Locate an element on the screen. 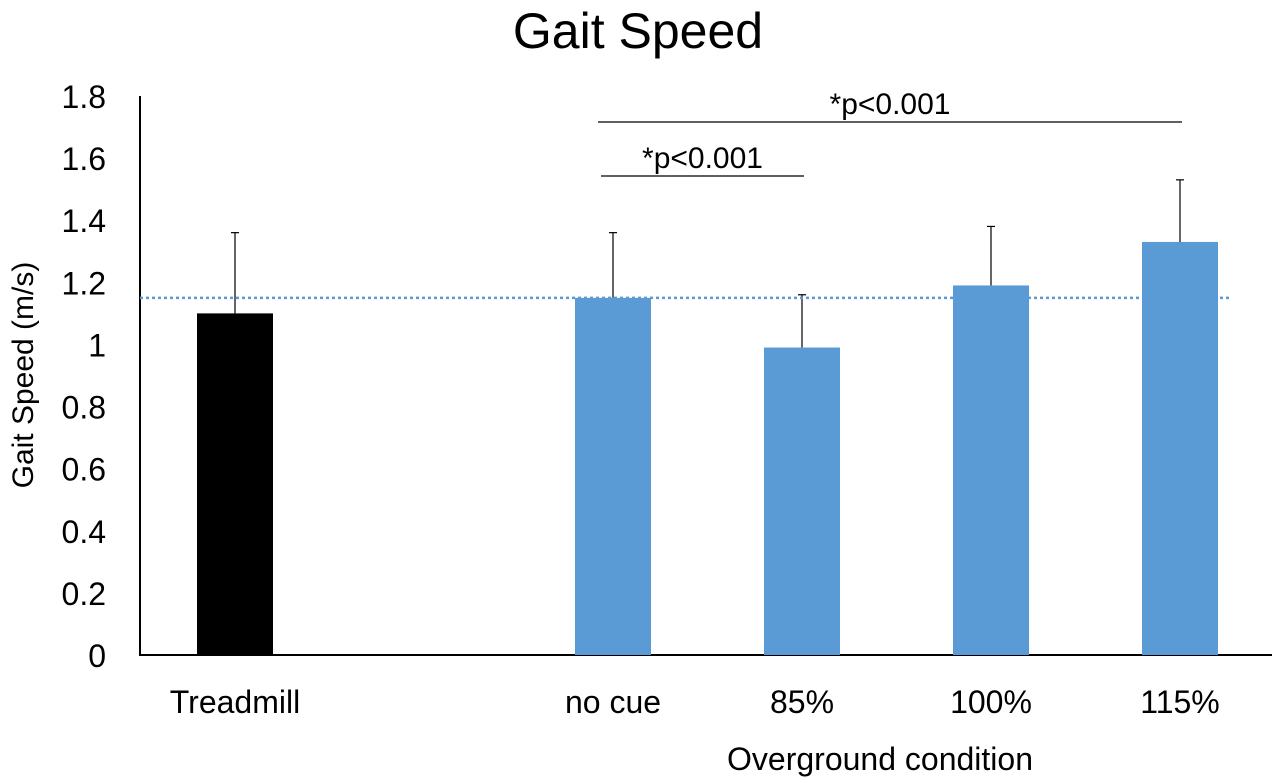  y-tick-label: 0 is located at coordinates (97, 656).